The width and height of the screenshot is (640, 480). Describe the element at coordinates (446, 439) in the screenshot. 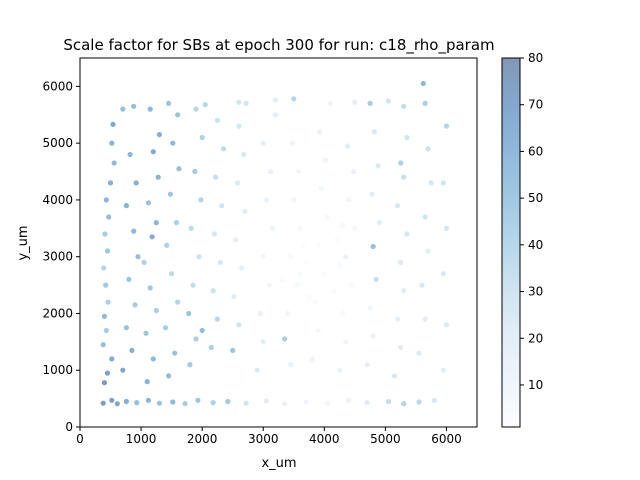

I see `x-tick-label: 6000` at that location.